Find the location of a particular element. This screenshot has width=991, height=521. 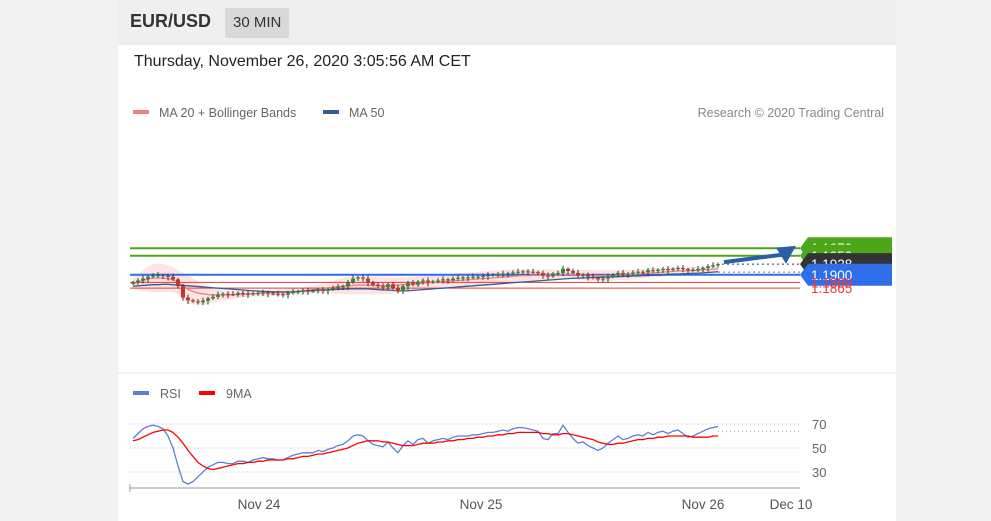

rsi-tick-label: 70 is located at coordinates (819, 424).